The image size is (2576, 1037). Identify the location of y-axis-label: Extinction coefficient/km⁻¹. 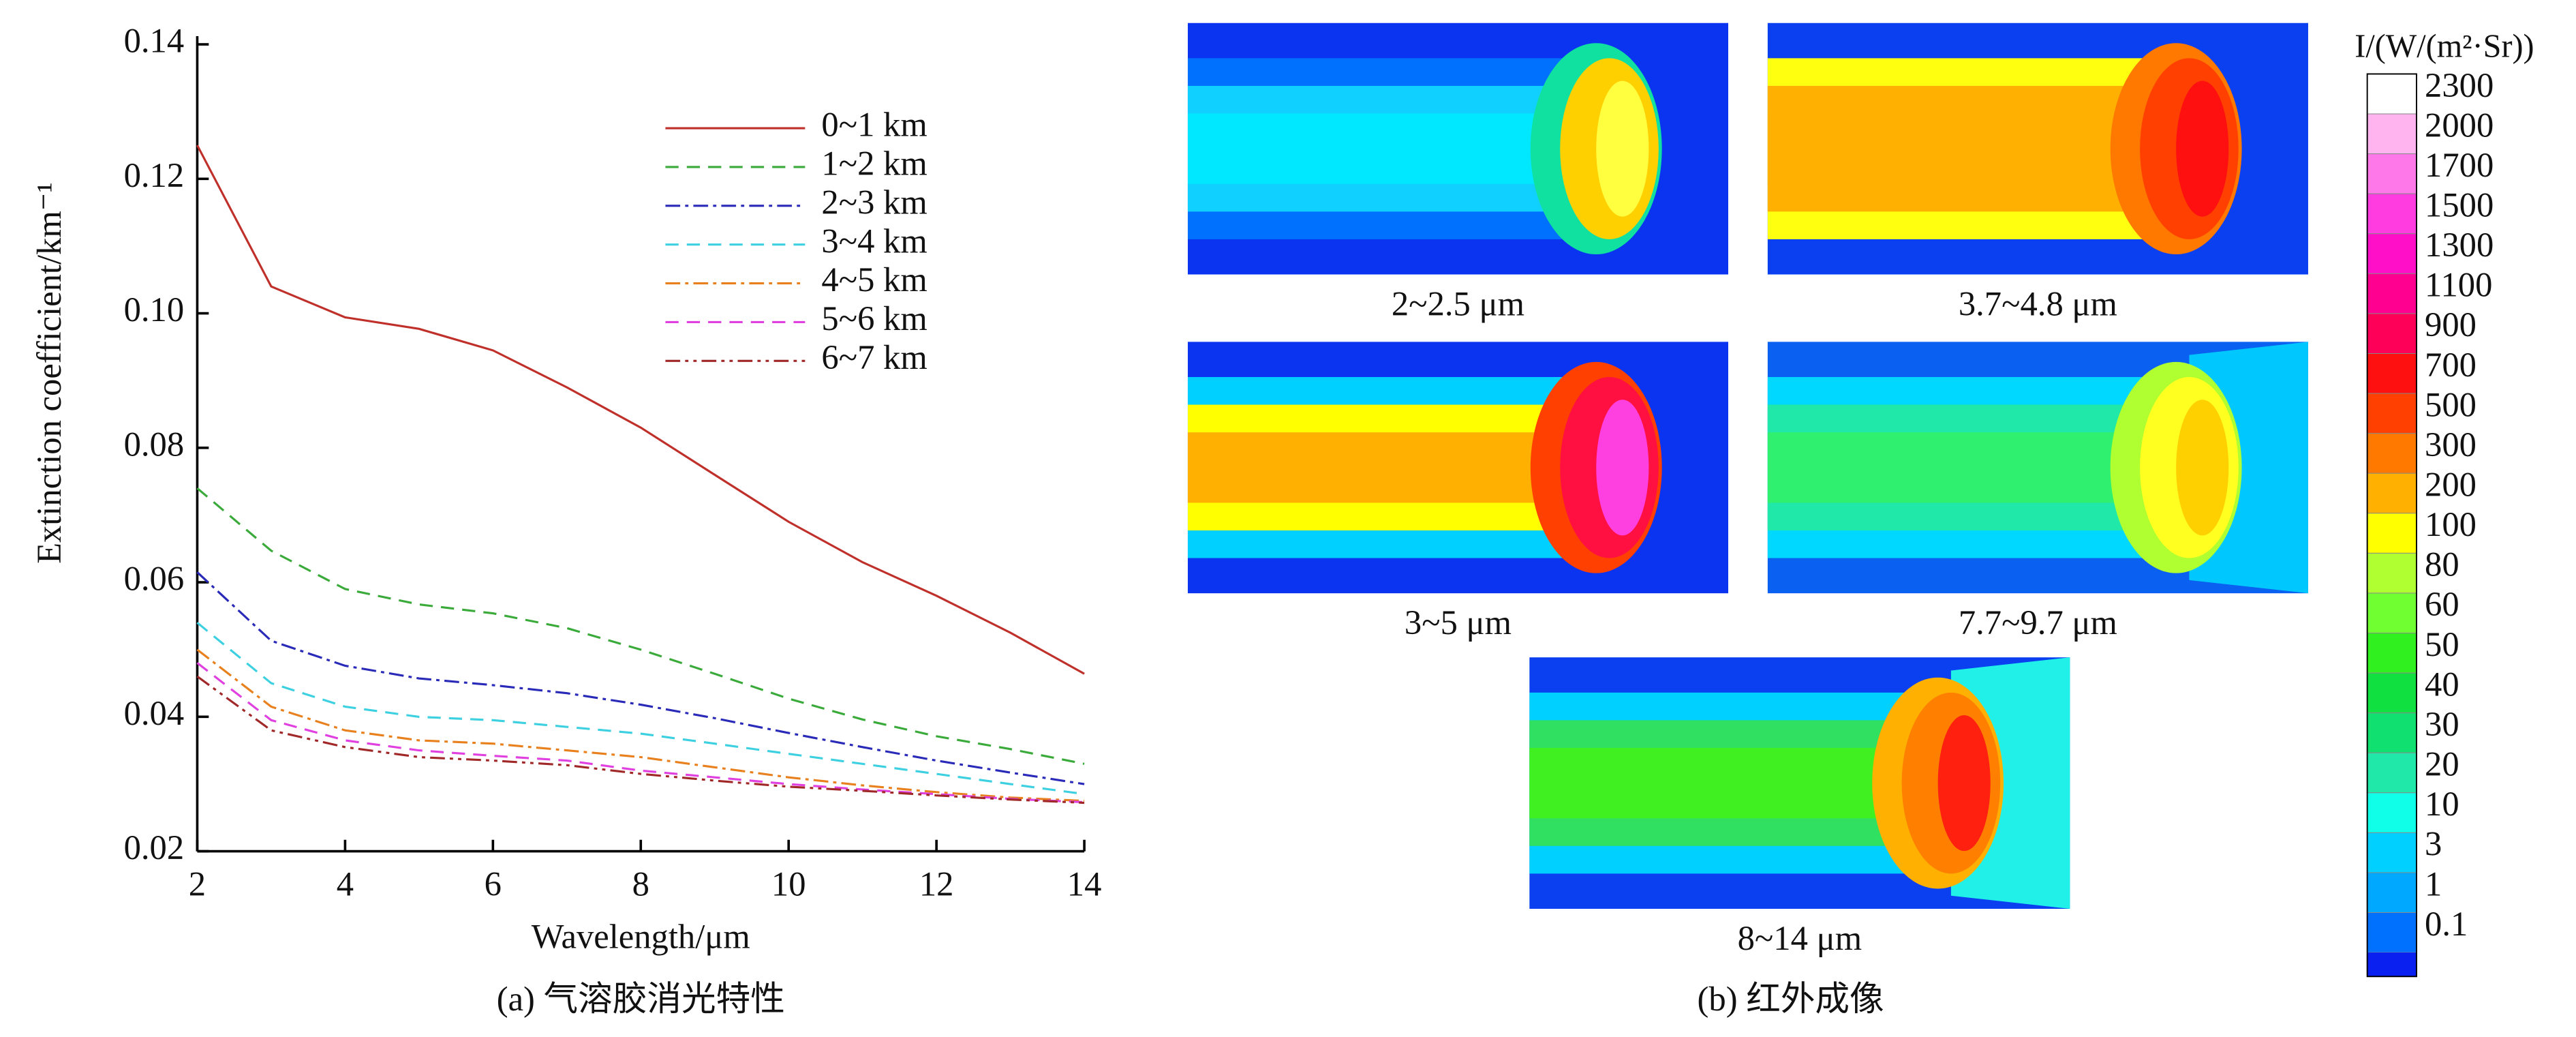
(49, 373).